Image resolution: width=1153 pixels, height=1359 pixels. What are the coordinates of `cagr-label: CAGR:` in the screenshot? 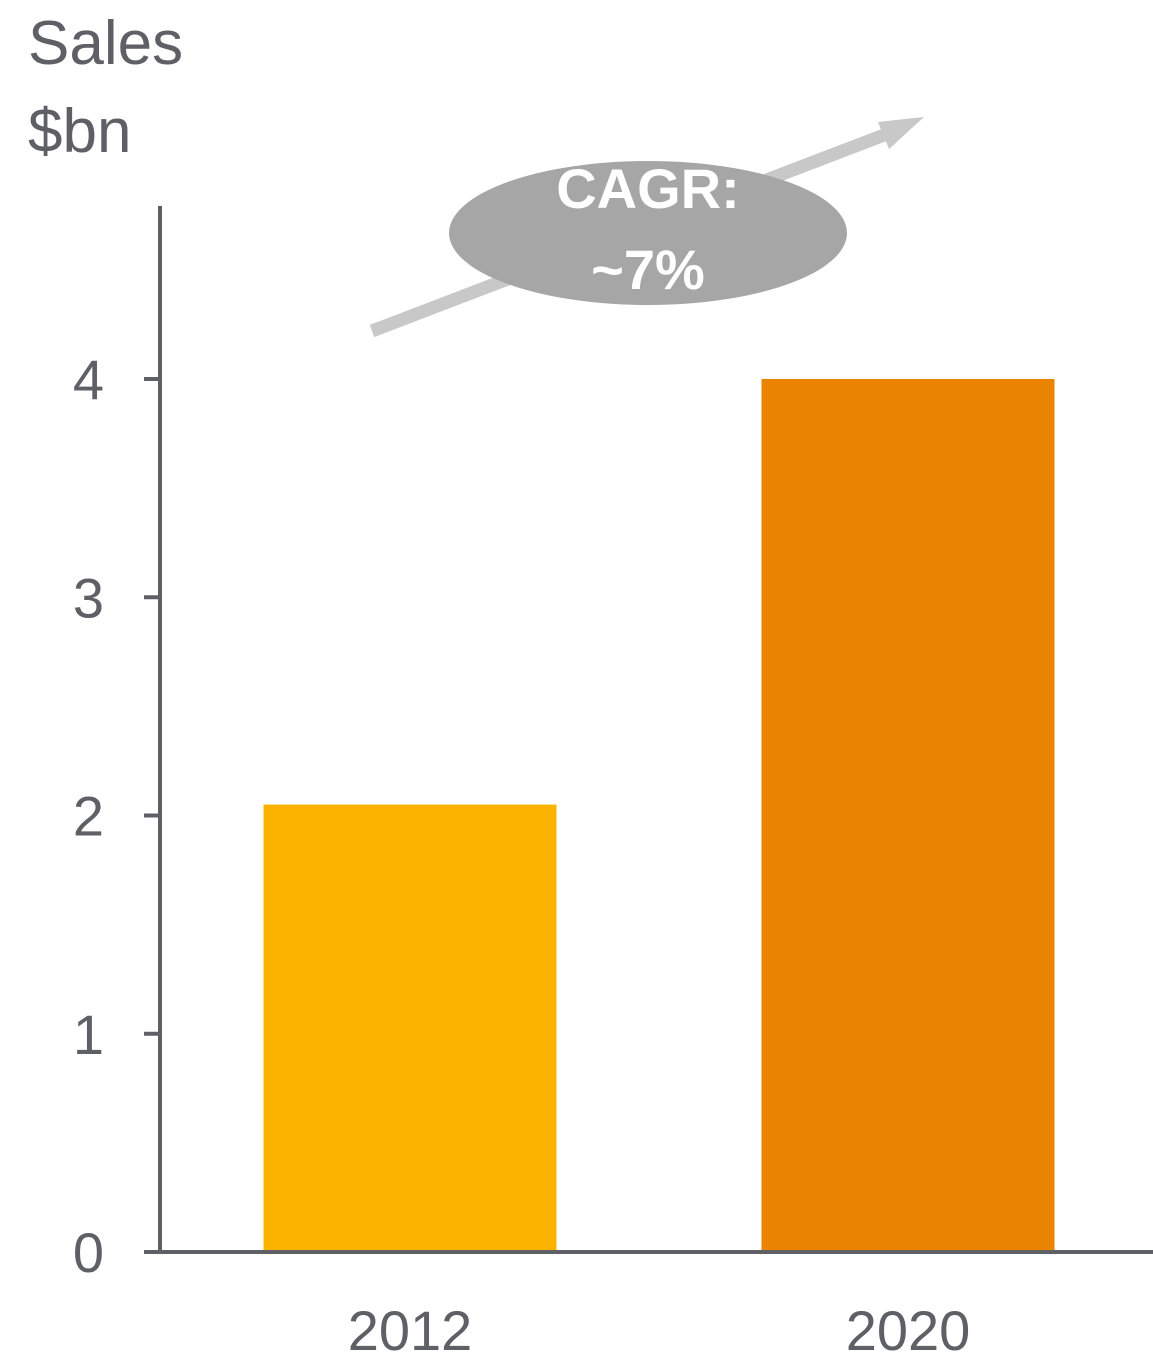 It's located at (648, 188).